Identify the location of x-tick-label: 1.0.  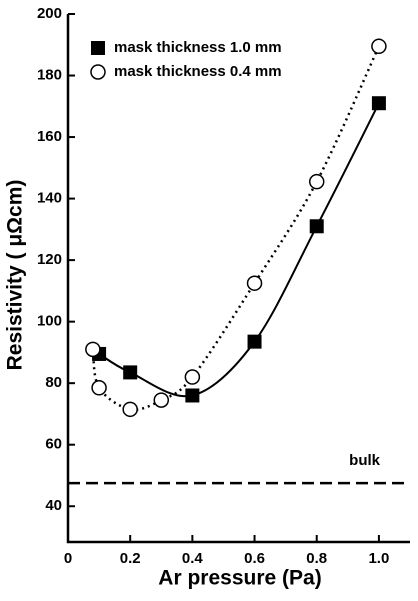
(378, 558).